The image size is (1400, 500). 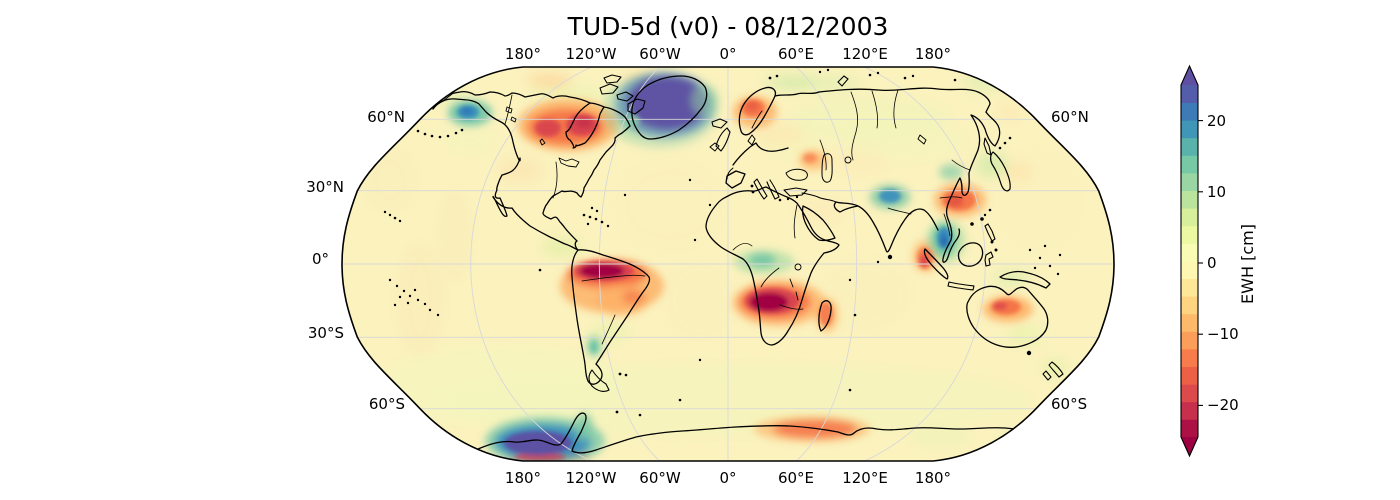 What do you see at coordinates (523, 54) in the screenshot?
I see `top-tick-180w: 180°` at bounding box center [523, 54].